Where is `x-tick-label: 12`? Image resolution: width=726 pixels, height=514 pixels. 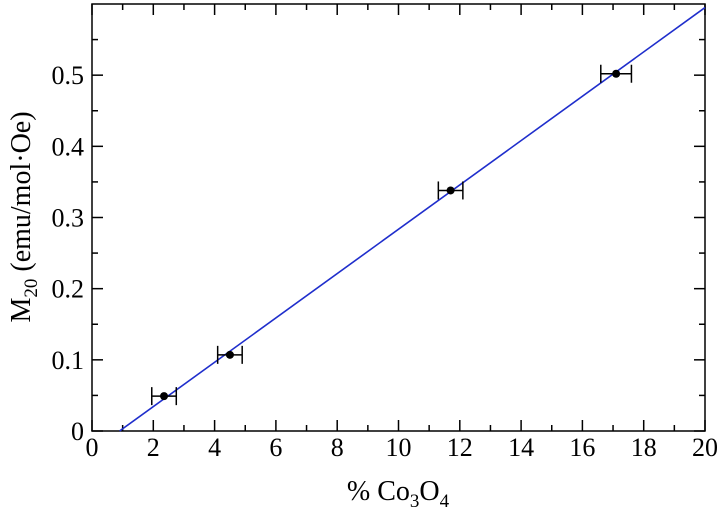
x-tick-label: 12 is located at coordinates (460, 447).